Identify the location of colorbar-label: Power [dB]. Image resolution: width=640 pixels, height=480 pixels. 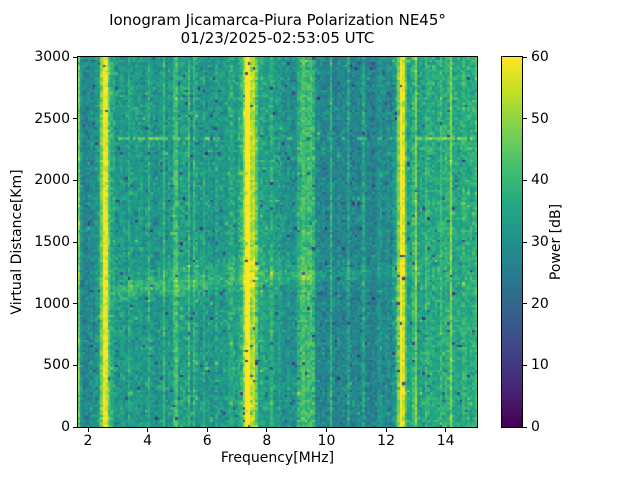
(556, 242).